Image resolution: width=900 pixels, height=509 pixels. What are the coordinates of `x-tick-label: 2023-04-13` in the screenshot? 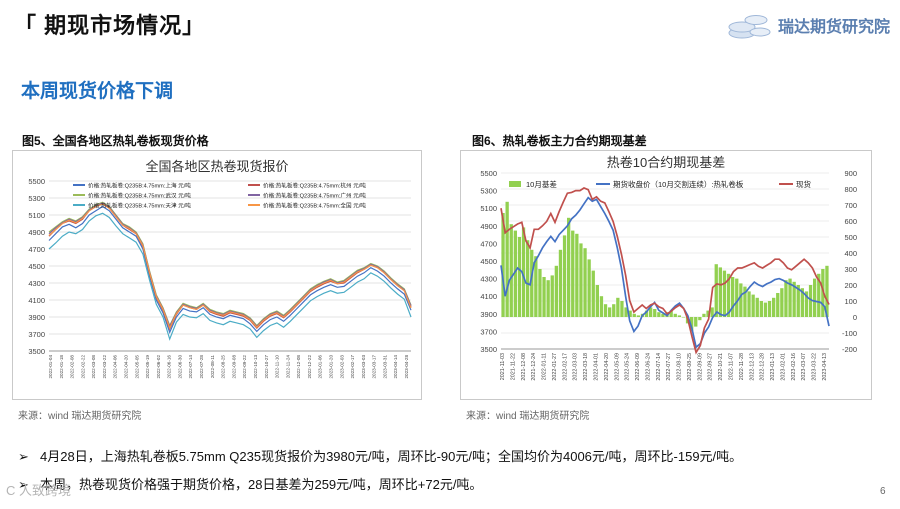 It's located at (825, 367).